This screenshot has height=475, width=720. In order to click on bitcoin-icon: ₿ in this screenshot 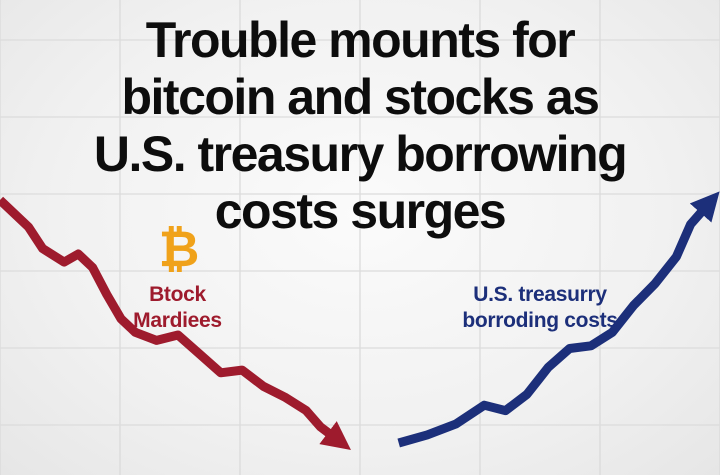, I will do `click(179, 249)`.